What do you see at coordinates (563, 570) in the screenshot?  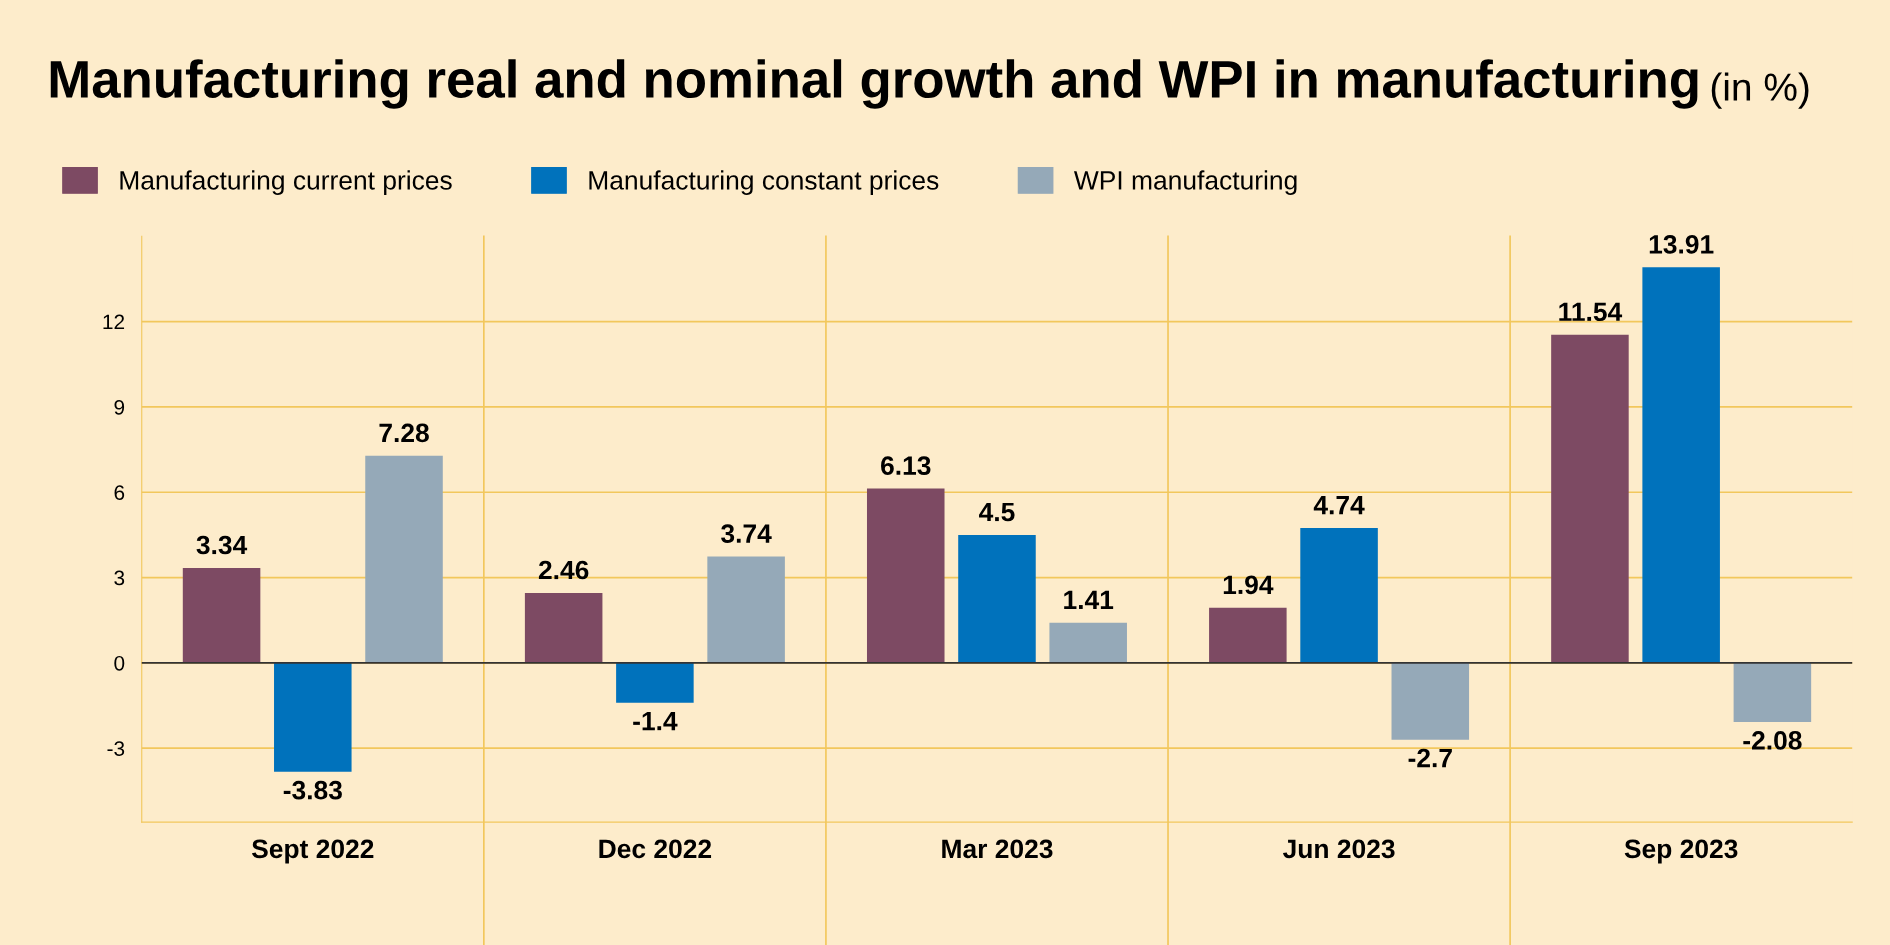 I see `data-label: 2.46` at bounding box center [563, 570].